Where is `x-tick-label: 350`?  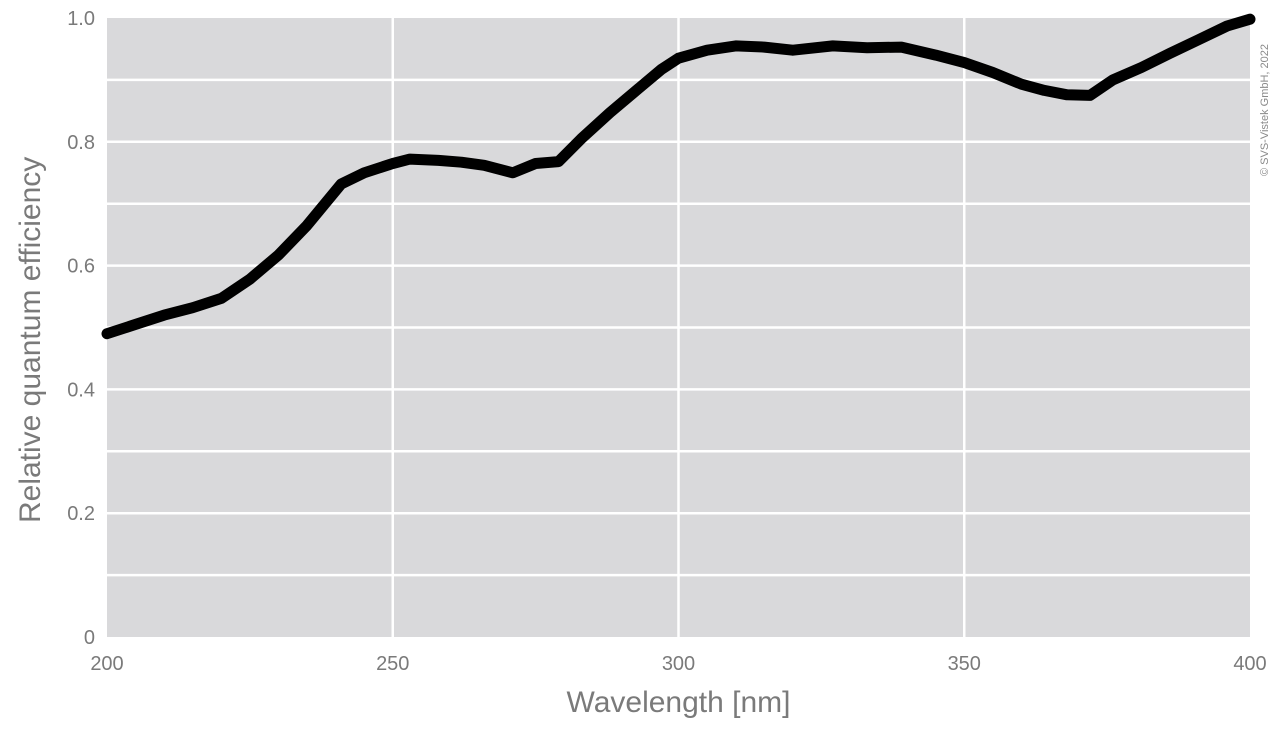
x-tick-label: 350 is located at coordinates (964, 664).